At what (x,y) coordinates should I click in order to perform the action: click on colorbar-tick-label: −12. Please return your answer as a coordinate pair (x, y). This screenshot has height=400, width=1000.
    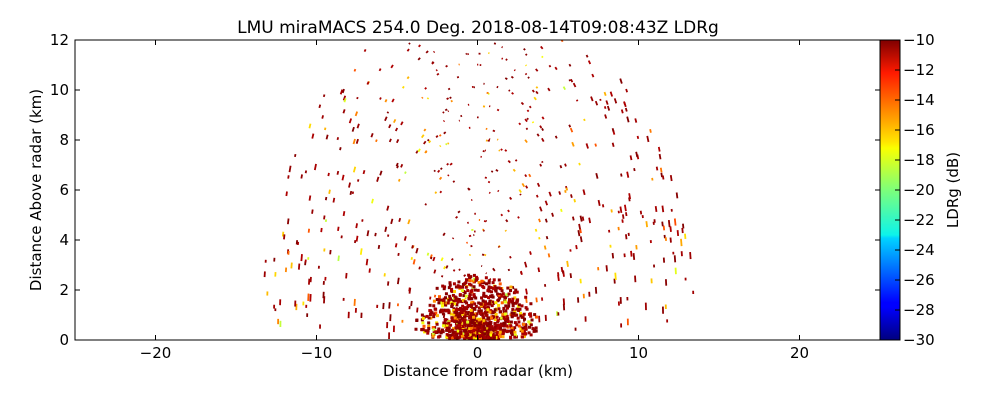
    Looking at the image, I should click on (919, 70).